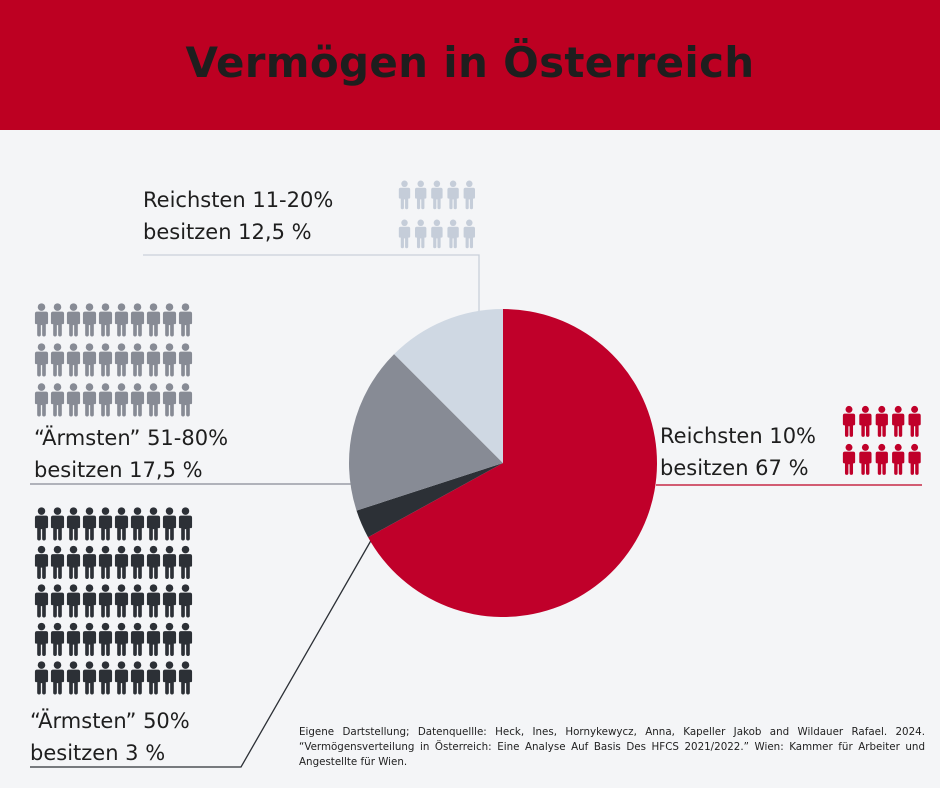  What do you see at coordinates (738, 452) in the screenshot?
I see `label-richest-10: Reichsten 10% besitzen 67 %` at bounding box center [738, 452].